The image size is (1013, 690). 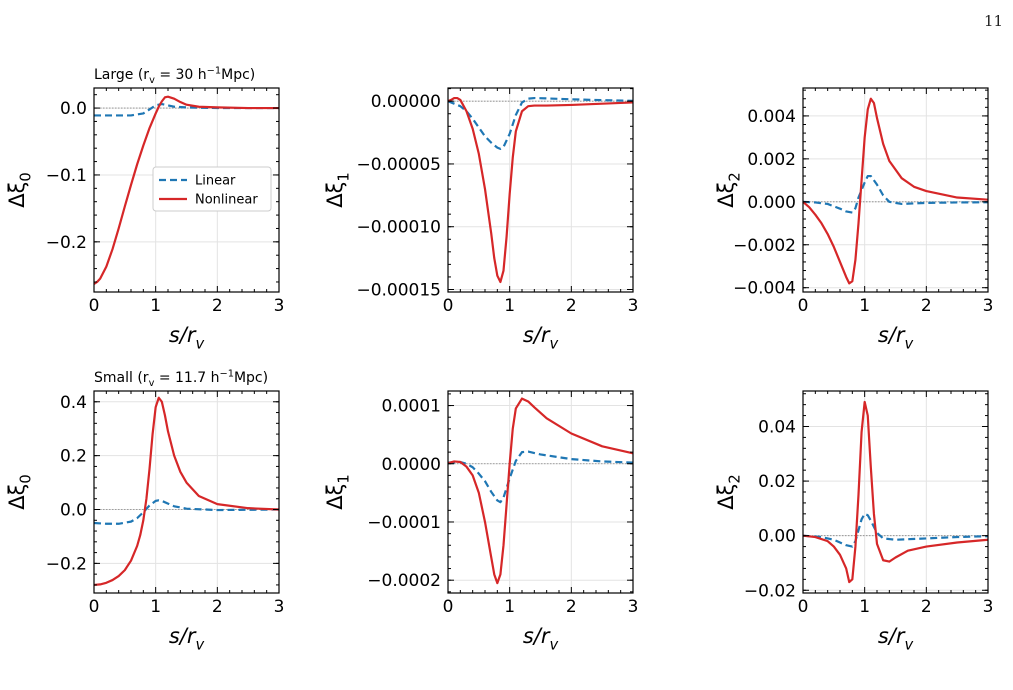 What do you see at coordinates (771, 160) in the screenshot?
I see `y-tick-label: 0.002` at bounding box center [771, 160].